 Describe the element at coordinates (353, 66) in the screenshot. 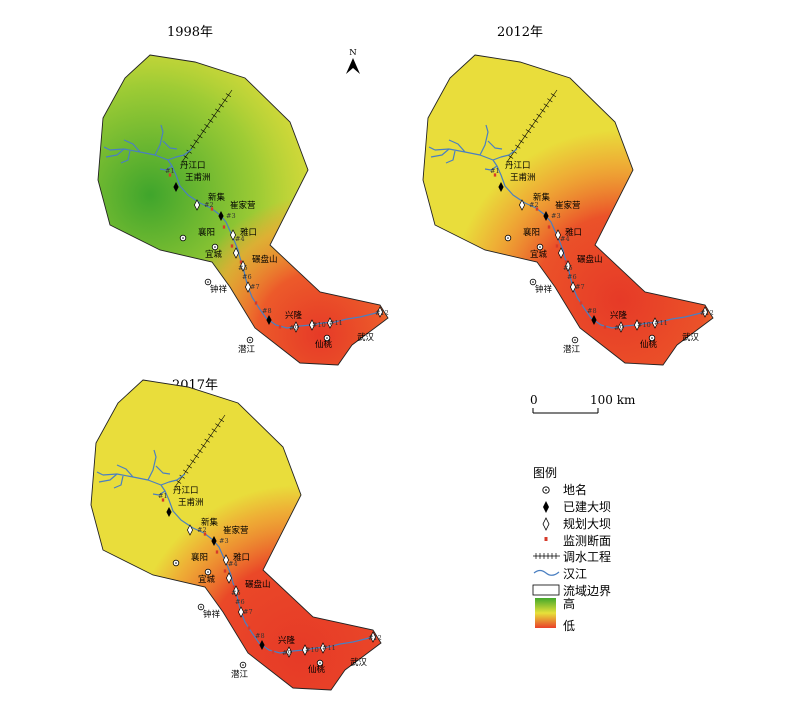

I see `north-arrow-icon` at that location.